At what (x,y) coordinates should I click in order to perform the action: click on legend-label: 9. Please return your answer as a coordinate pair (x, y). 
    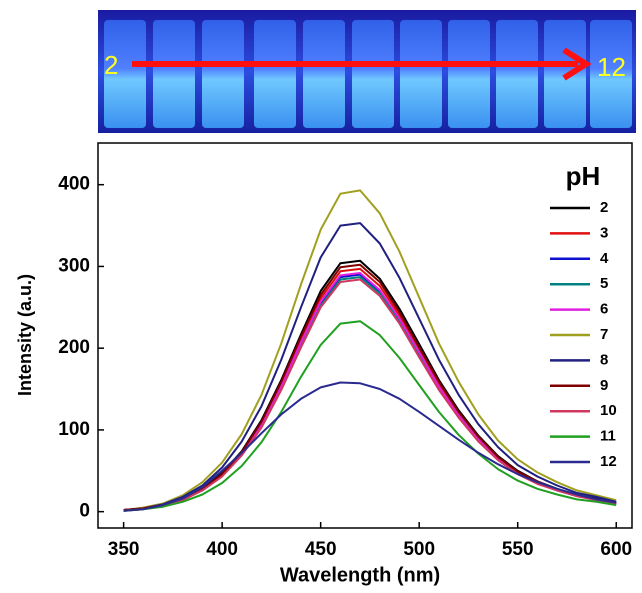
    Looking at the image, I should click on (604, 385).